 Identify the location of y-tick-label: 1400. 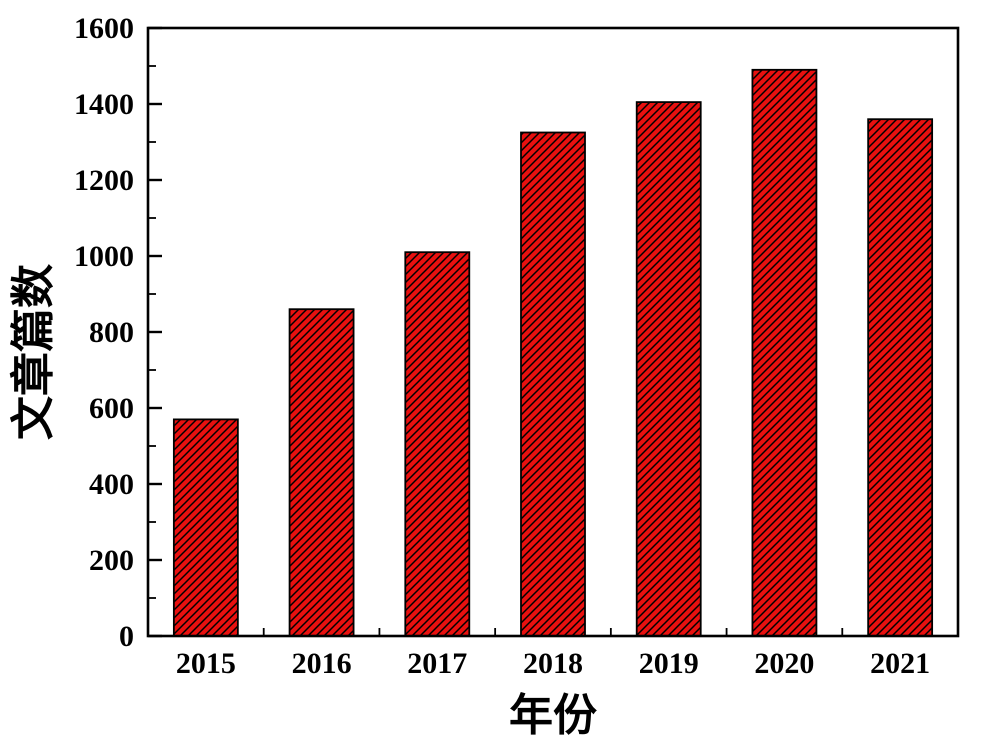
(104, 104).